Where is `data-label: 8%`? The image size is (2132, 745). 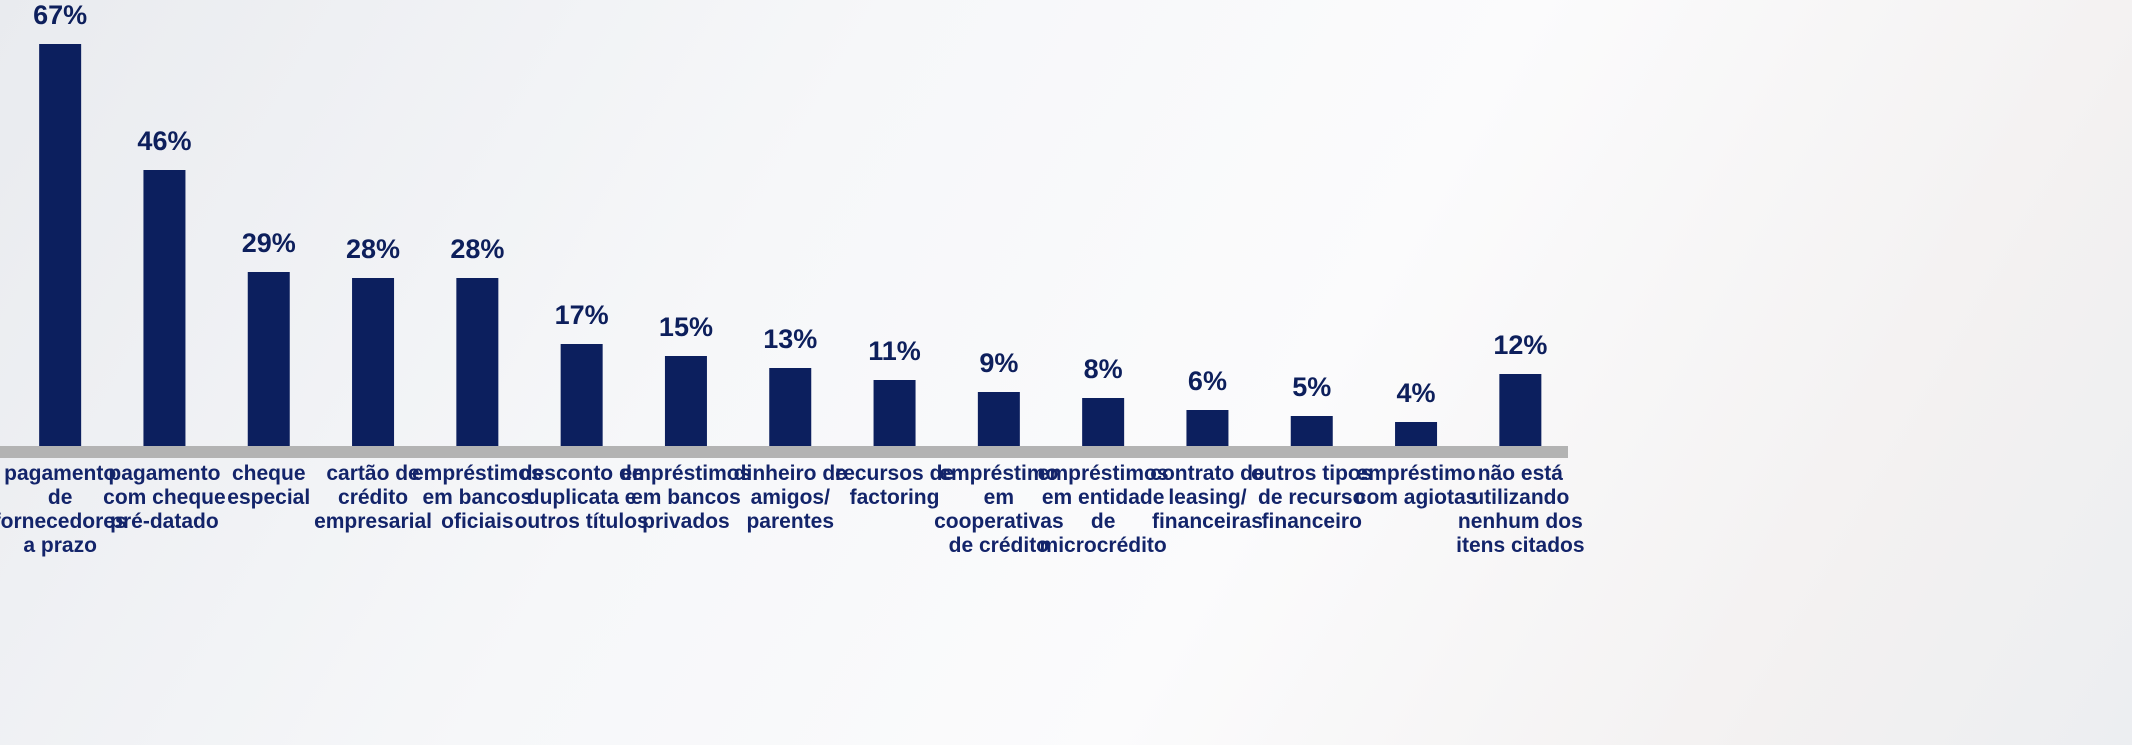
data-label: 8% is located at coordinates (1103, 369).